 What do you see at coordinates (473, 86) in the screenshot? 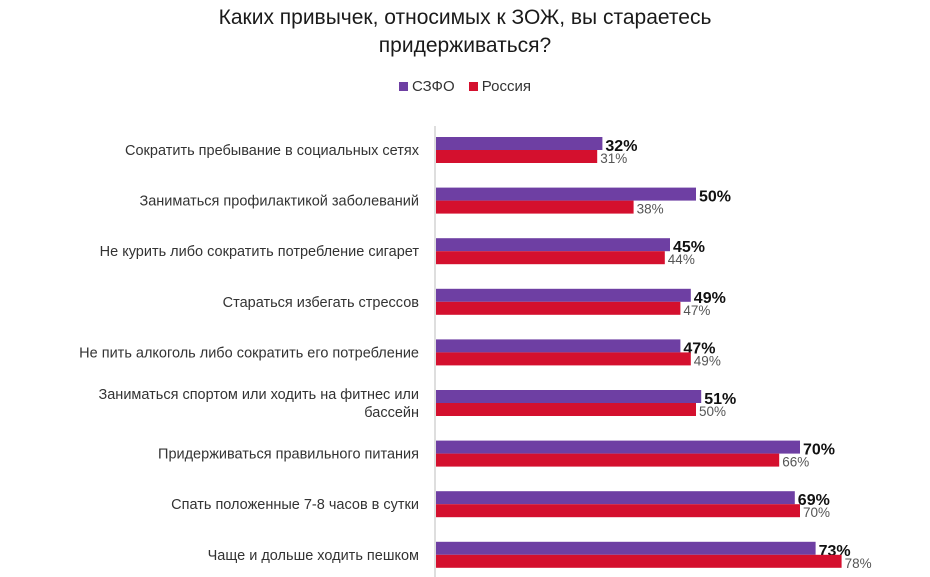
I see `legend-swatch-russia` at bounding box center [473, 86].